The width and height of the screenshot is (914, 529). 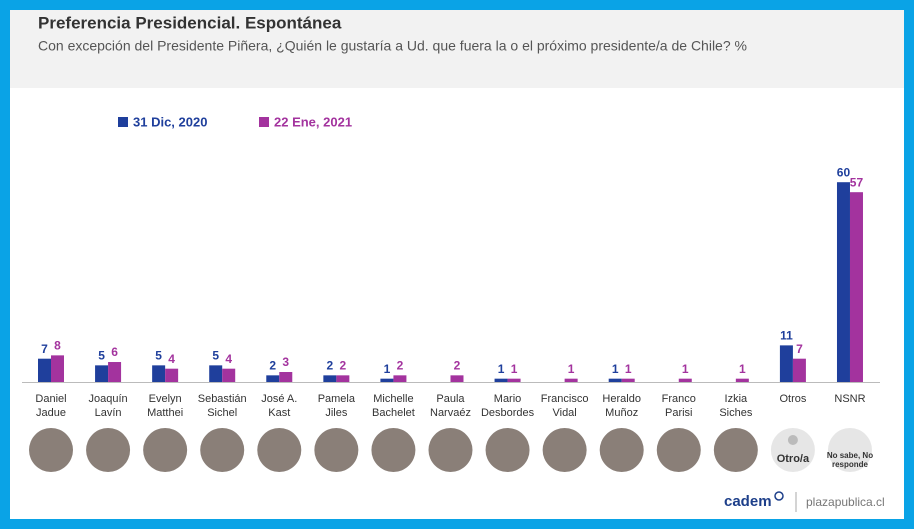 What do you see at coordinates (108, 406) in the screenshot?
I see `x-tick-label: Joaquín Lavín` at bounding box center [108, 406].